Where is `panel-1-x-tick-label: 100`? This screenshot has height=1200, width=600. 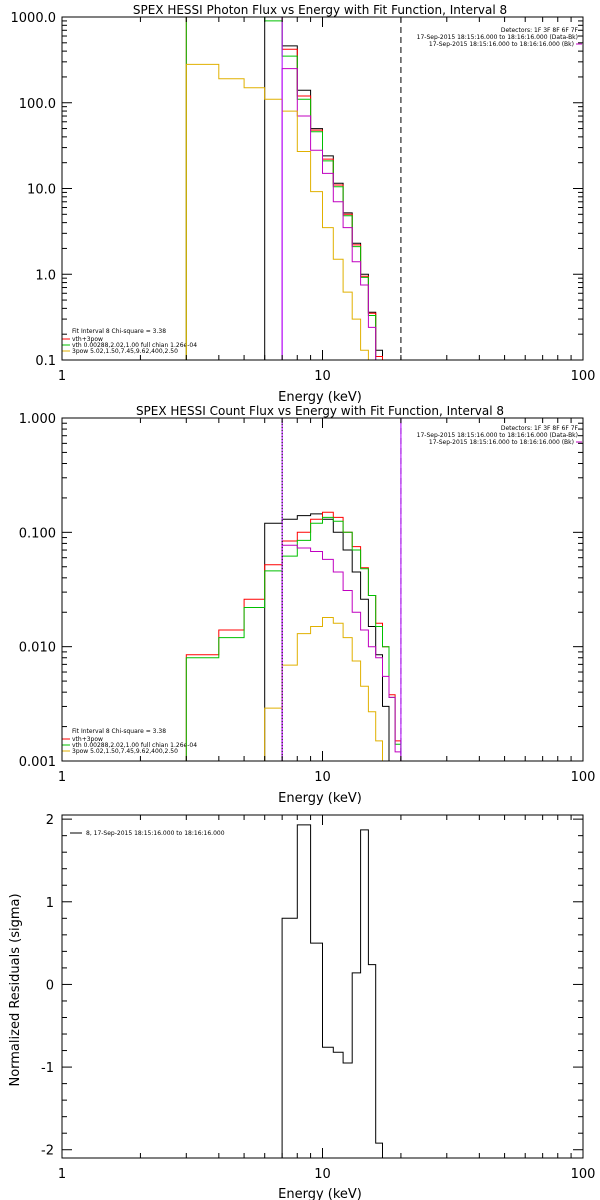 panel-1-x-tick-label: 100 is located at coordinates (583, 376).